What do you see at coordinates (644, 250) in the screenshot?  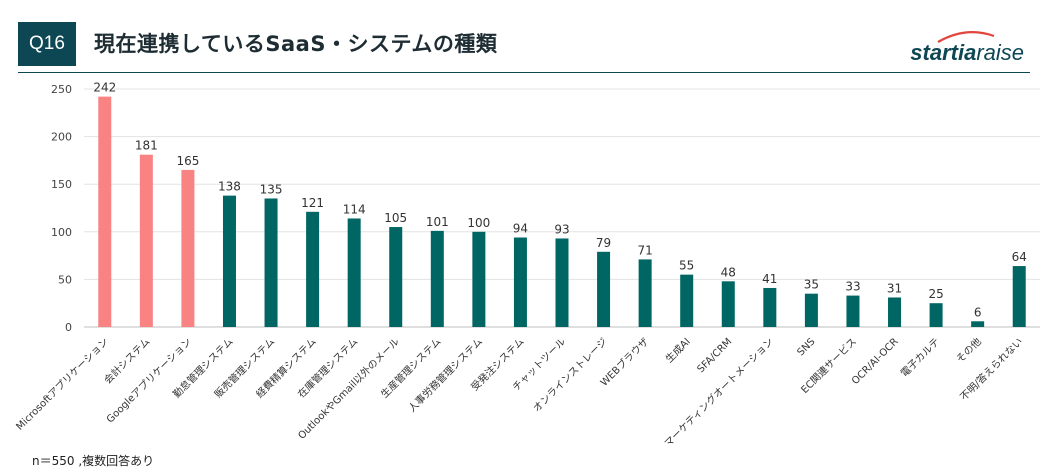 I see `data-label: 71` at bounding box center [644, 250].